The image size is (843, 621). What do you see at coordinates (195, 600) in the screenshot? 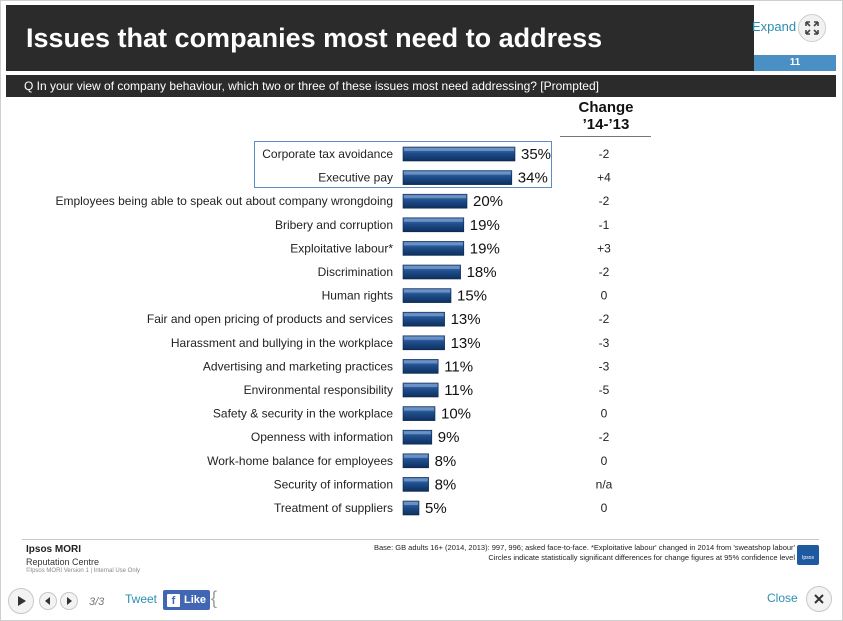
I see `like-label: Like` at bounding box center [195, 600].